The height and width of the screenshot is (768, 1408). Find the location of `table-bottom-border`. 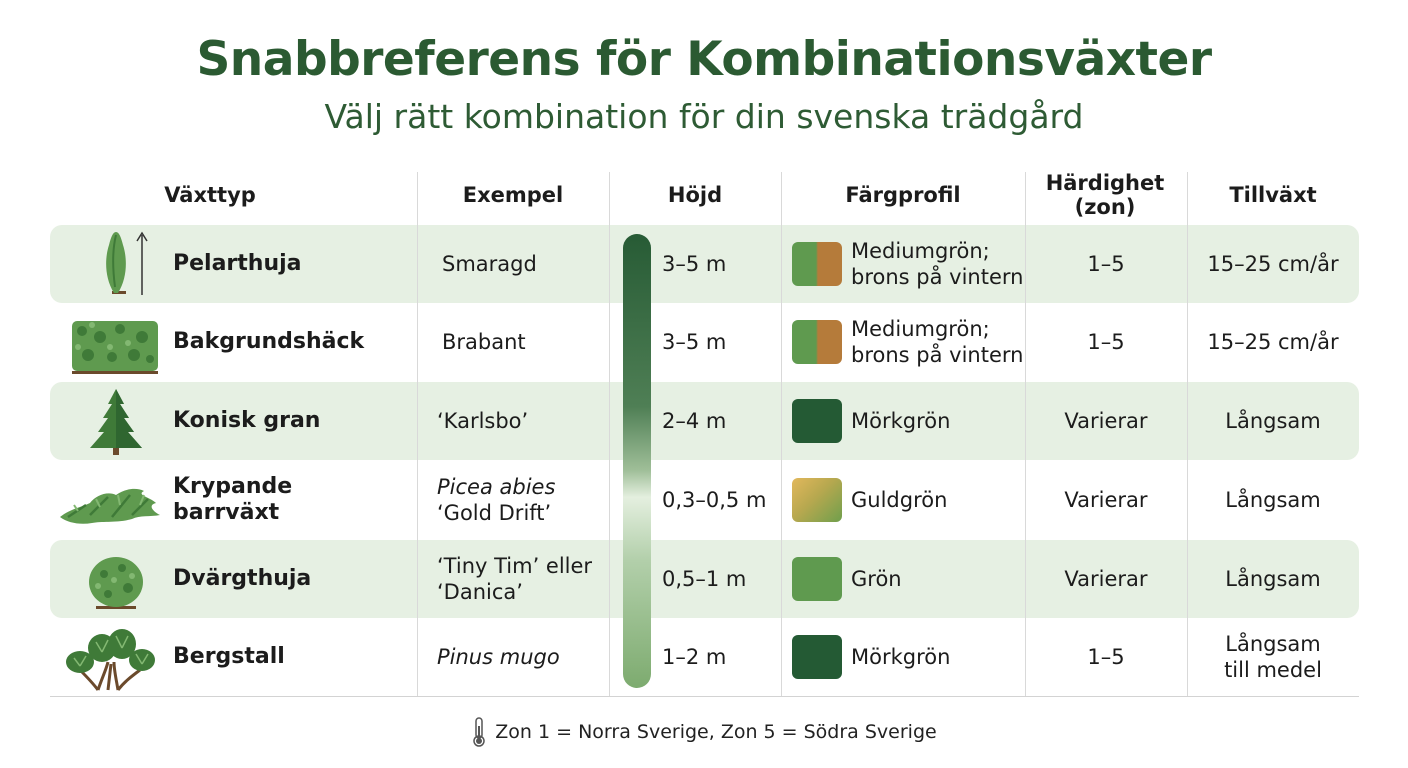

table-bottom-border is located at coordinates (704, 696).